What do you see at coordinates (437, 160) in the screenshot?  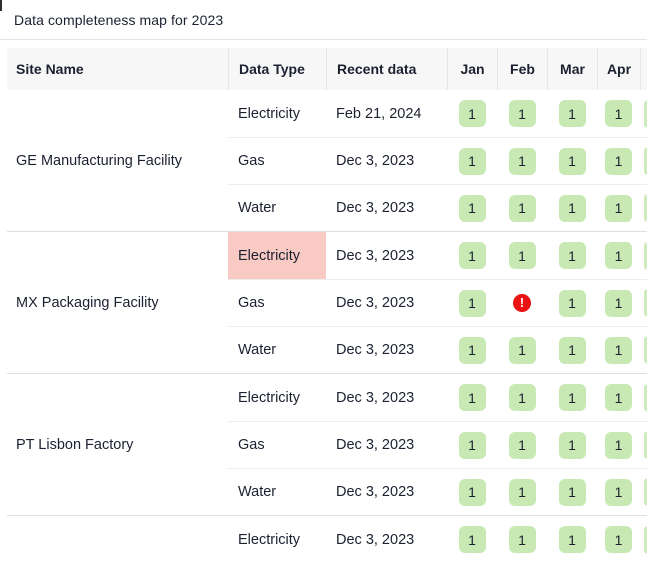 I see `table-row: Gas Dec 3, 2023 1 1 1 1` at bounding box center [437, 160].